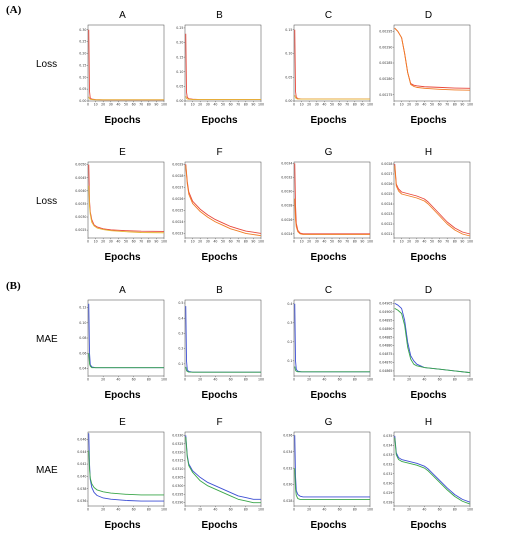 Image resolution: width=513 pixels, height=550 pixels. Describe the element at coordinates (80, 191) in the screenshot. I see `y-tick-label: 0.0040` at that location.